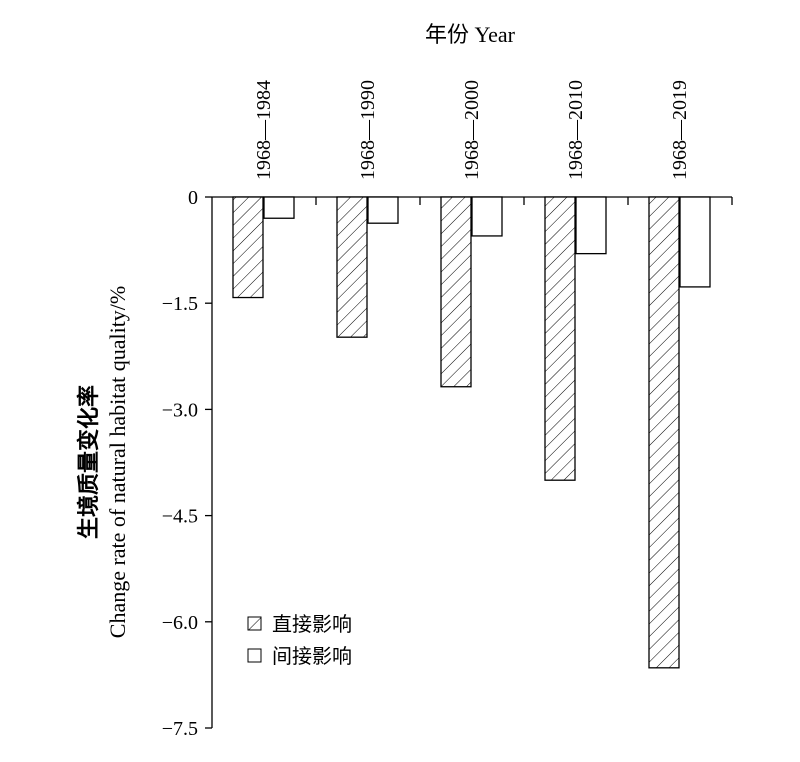 This screenshot has height=762, width=800. Describe the element at coordinates (254, 655) in the screenshot. I see `legend-swatch-indirect` at that location.